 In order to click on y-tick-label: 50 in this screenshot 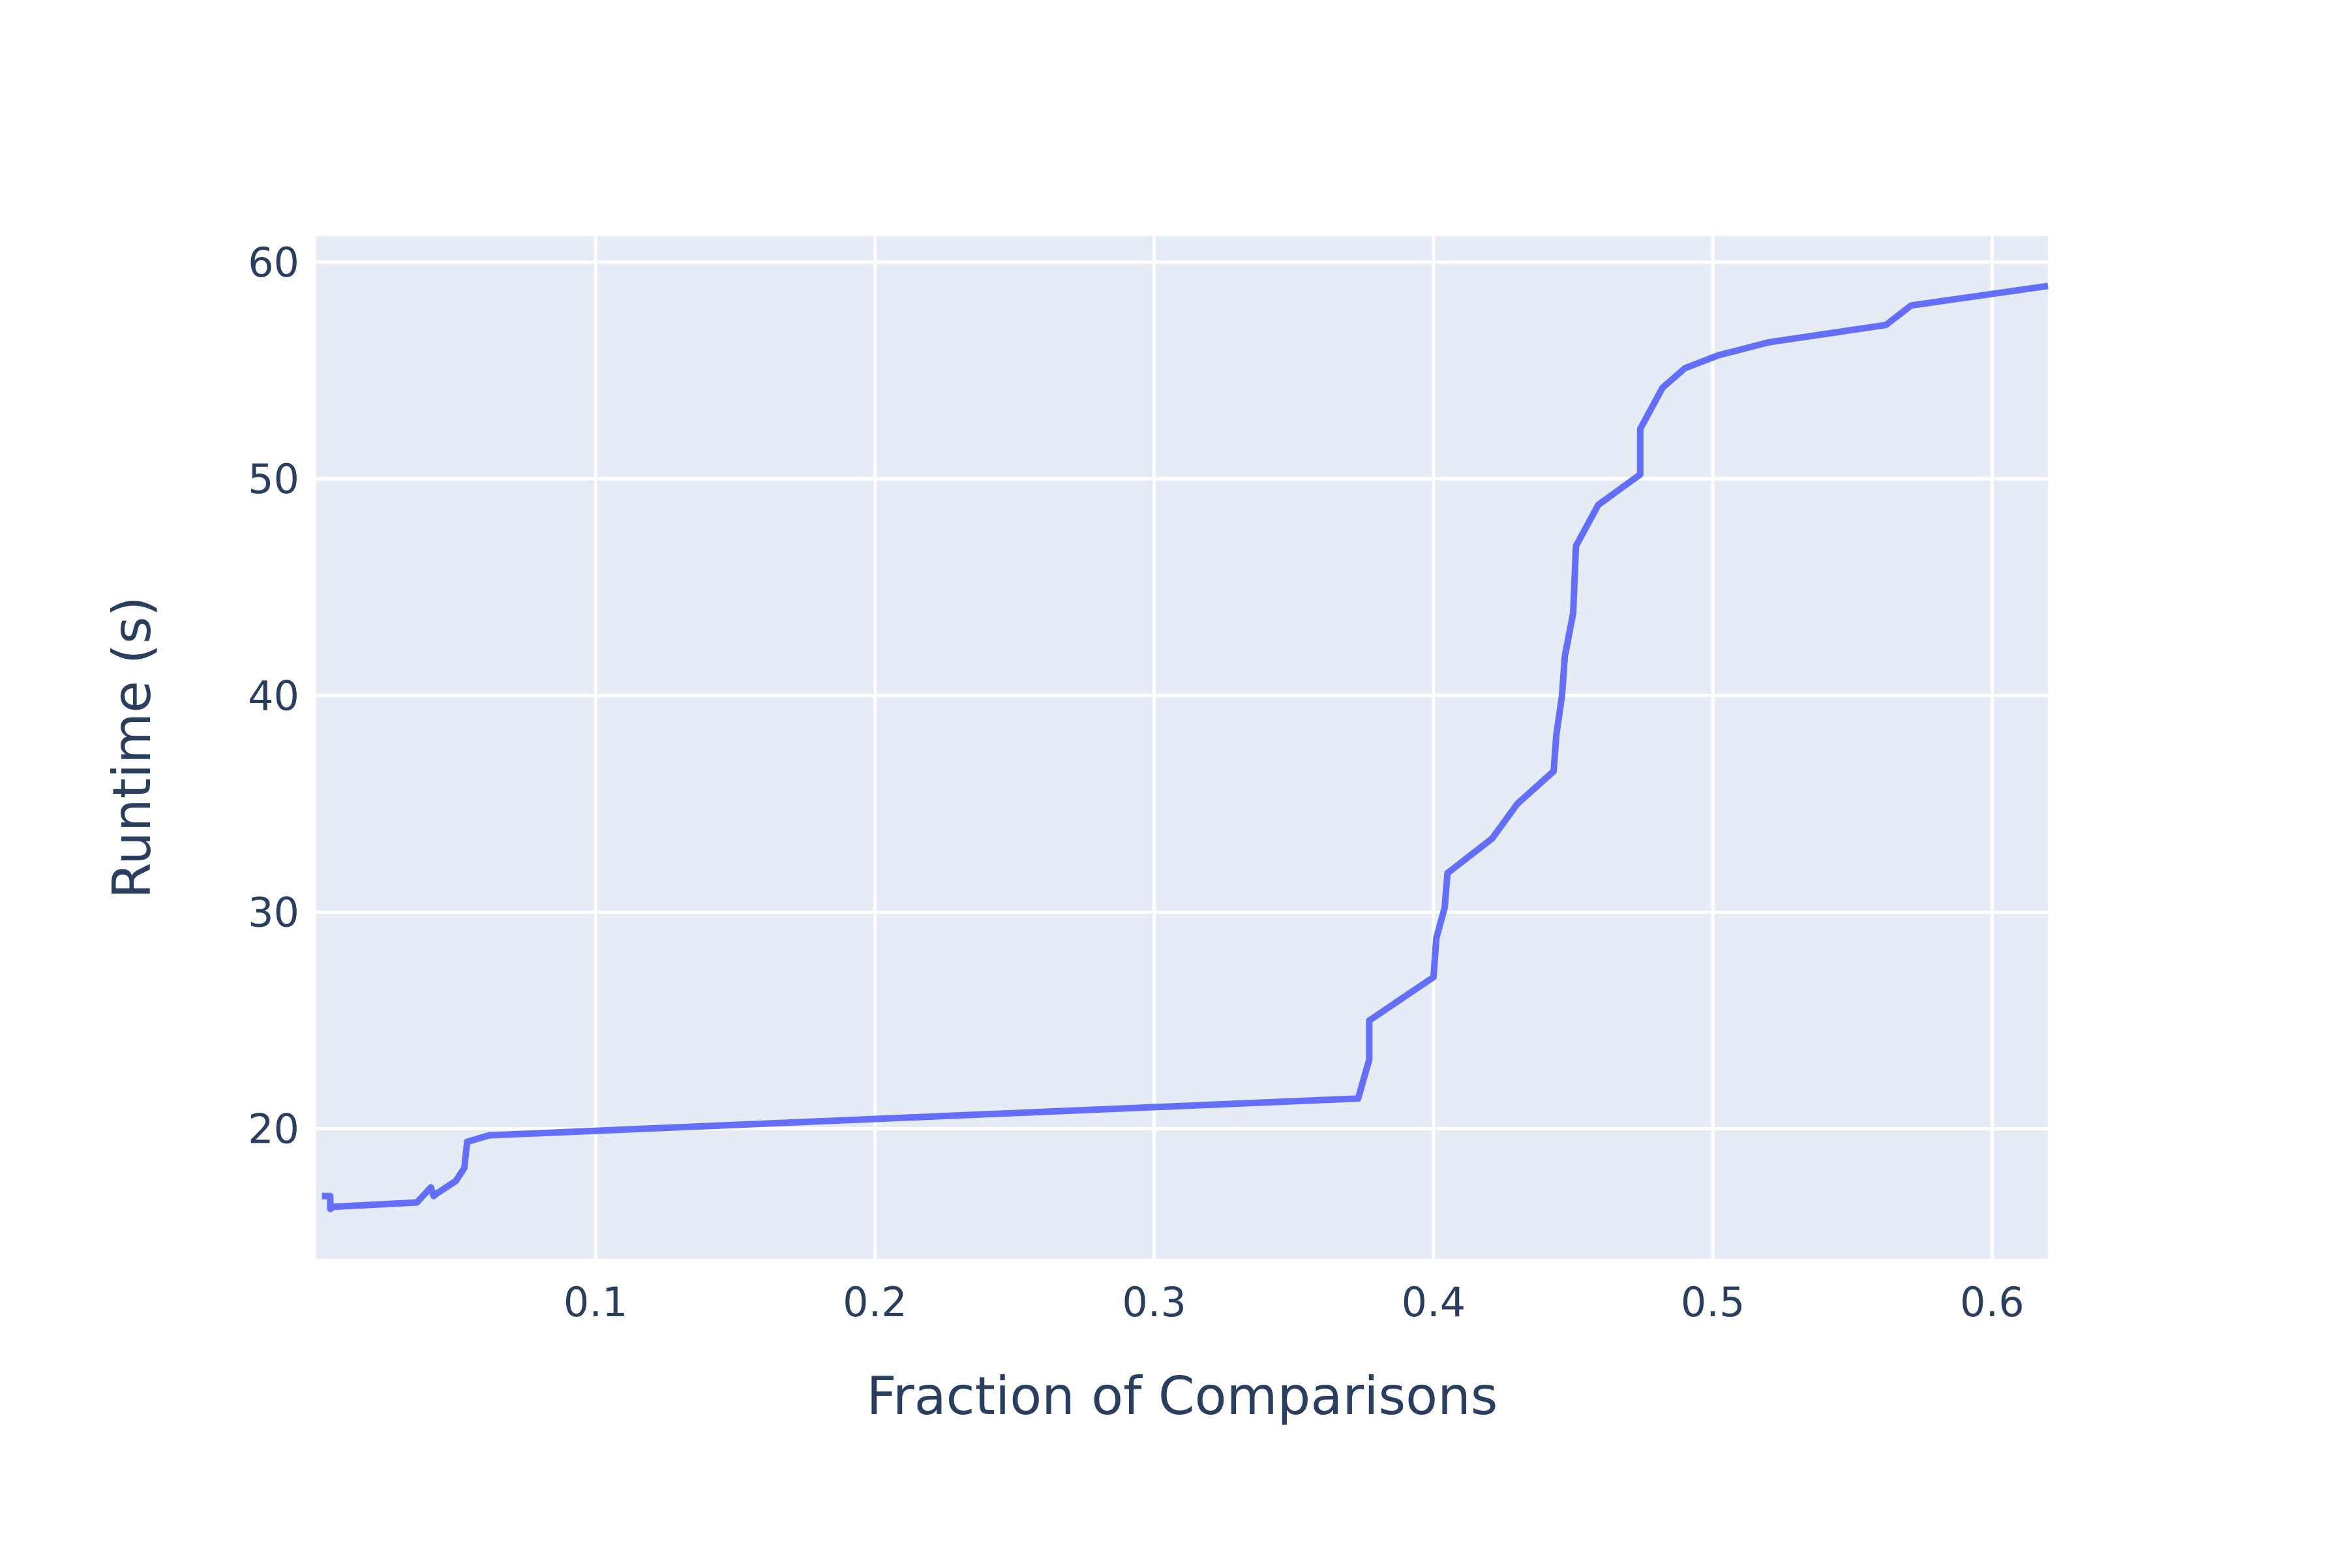, I will do `click(274, 479)`.